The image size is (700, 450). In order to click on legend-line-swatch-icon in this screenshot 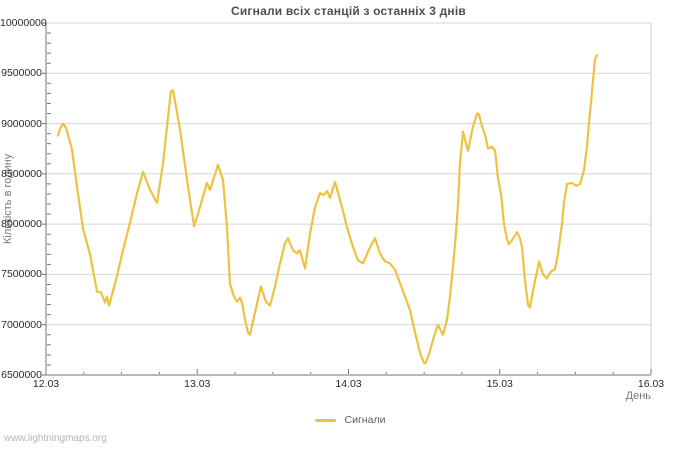, I will do `click(325, 420)`.